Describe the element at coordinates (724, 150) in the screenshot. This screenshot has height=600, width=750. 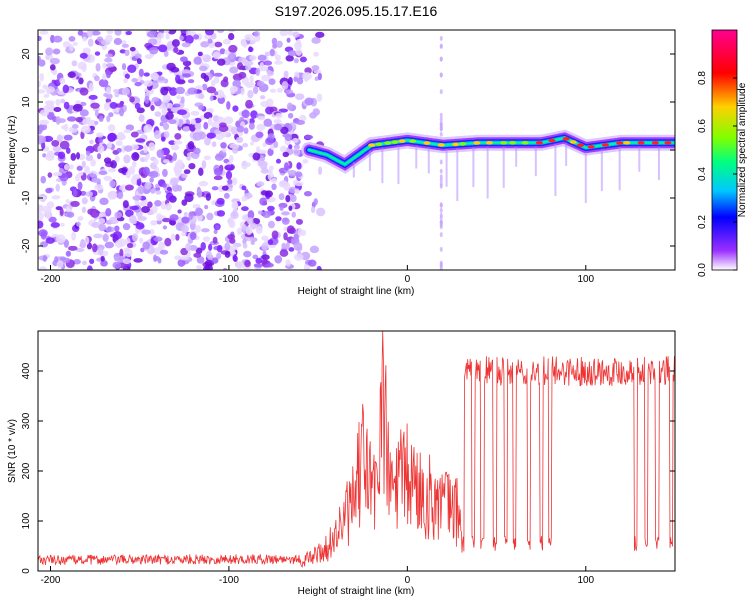
I see `colorbar-gradient` at that location.